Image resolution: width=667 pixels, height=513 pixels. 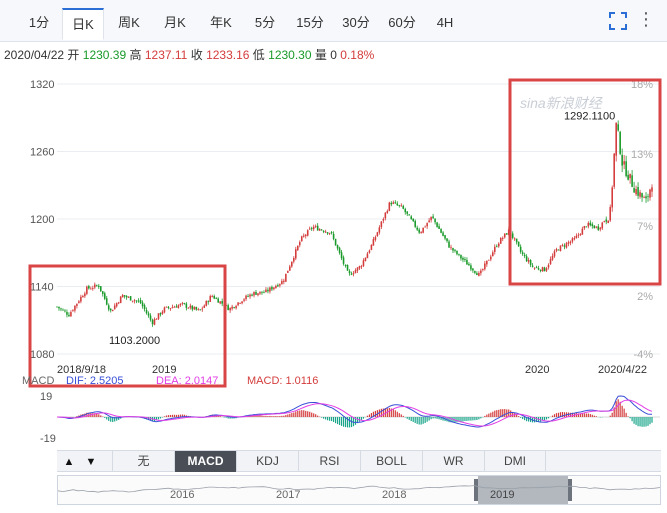 I want to click on tab-4h: 4H, so click(x=445, y=22).